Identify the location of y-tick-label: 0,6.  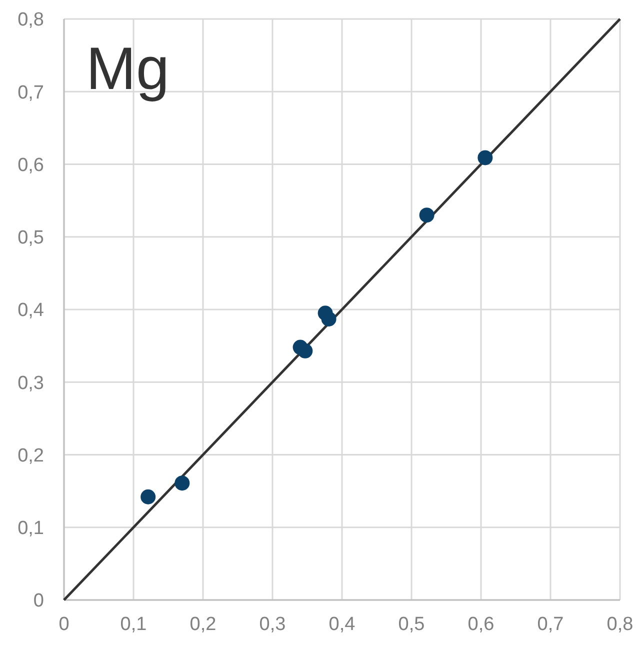
(31, 165).